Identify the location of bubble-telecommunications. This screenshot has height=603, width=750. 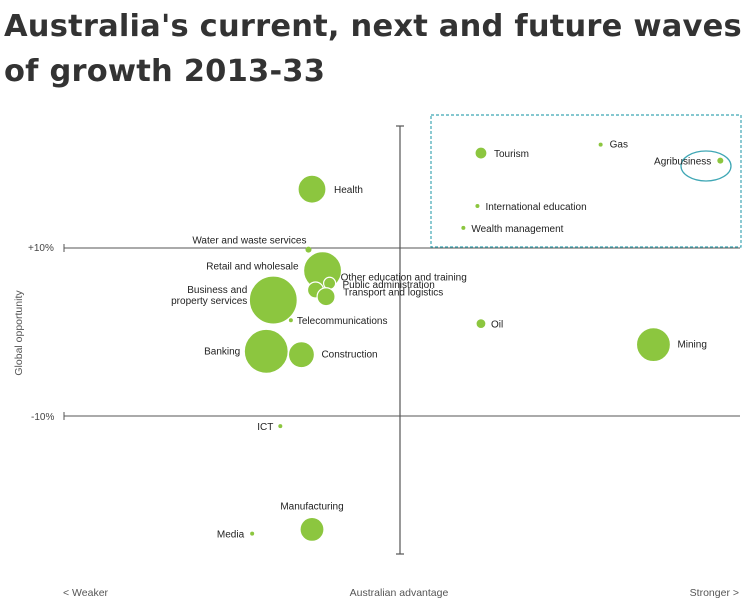
(290, 320).